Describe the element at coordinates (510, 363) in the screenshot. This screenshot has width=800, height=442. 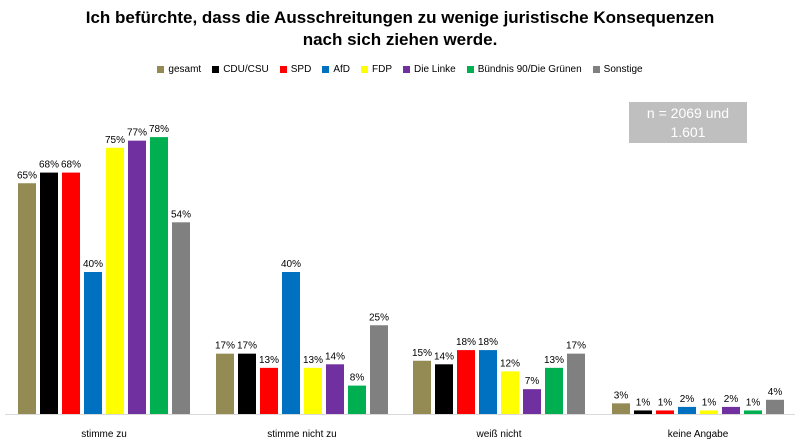
I see `data-label: 12%` at that location.